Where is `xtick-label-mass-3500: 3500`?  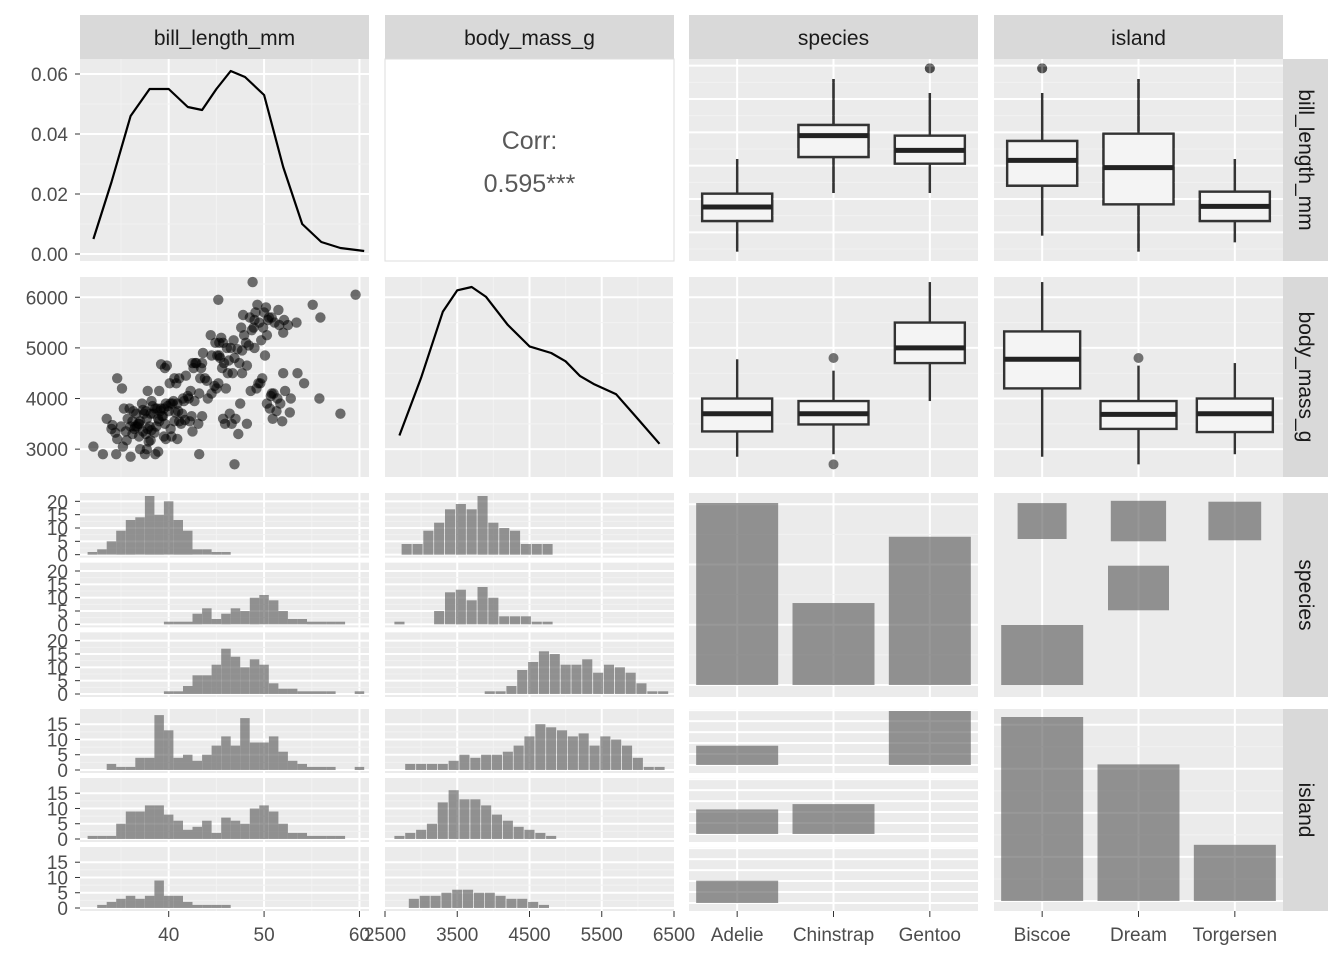
xtick-label-mass-3500: 3500 is located at coordinates (457, 935).